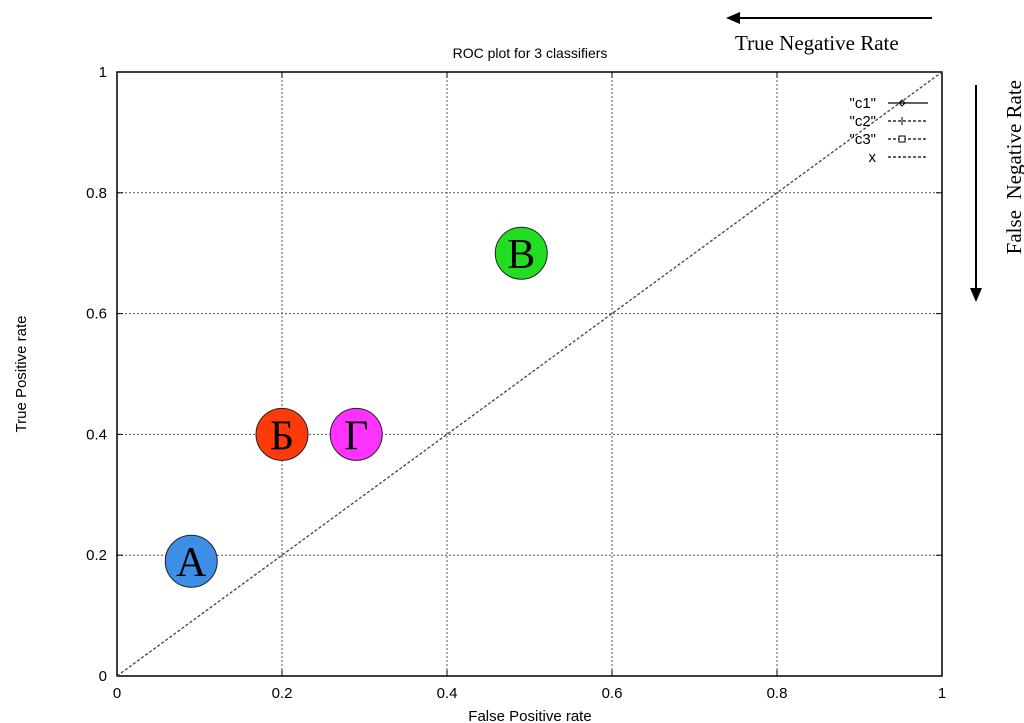  What do you see at coordinates (733, 18) in the screenshot?
I see `left-arrow-head` at bounding box center [733, 18].